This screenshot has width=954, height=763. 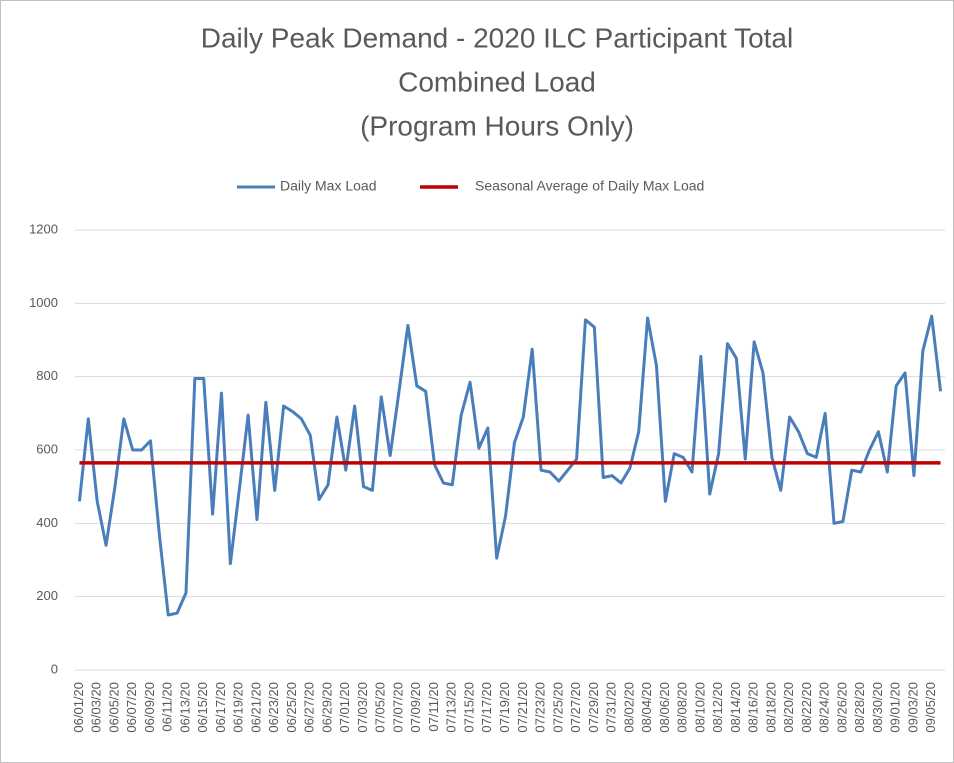 What do you see at coordinates (113, 707) in the screenshot?
I see `x-tick-label: 06/05/20` at bounding box center [113, 707].